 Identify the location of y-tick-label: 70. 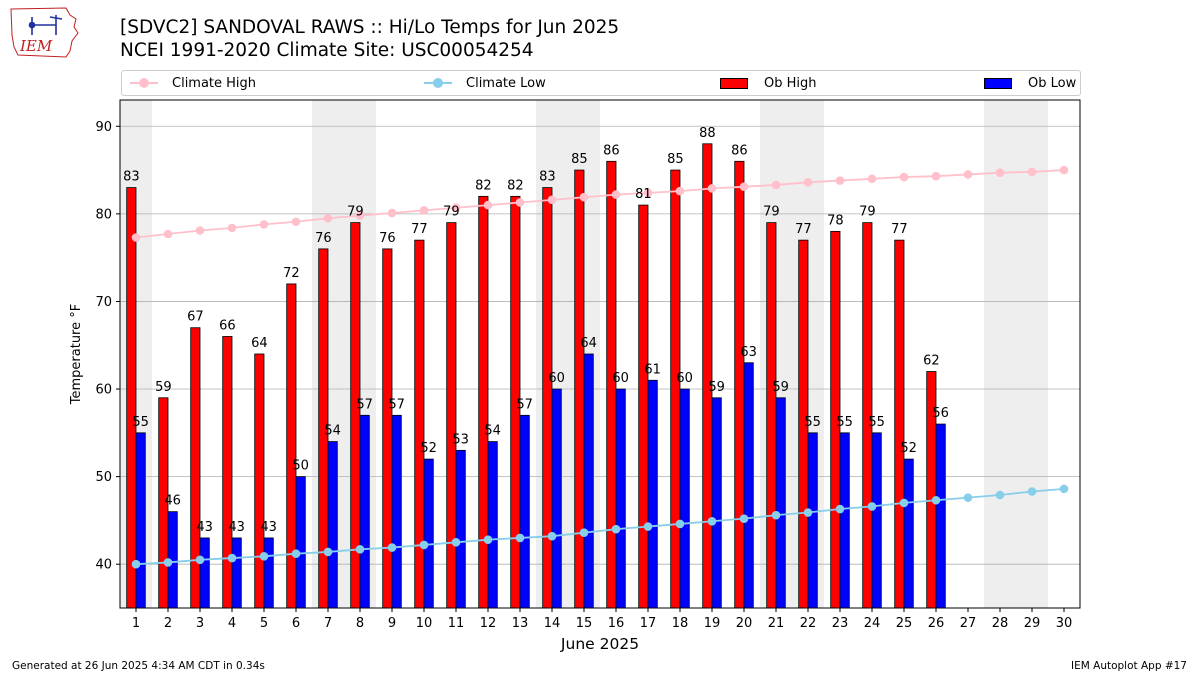
(103, 302).